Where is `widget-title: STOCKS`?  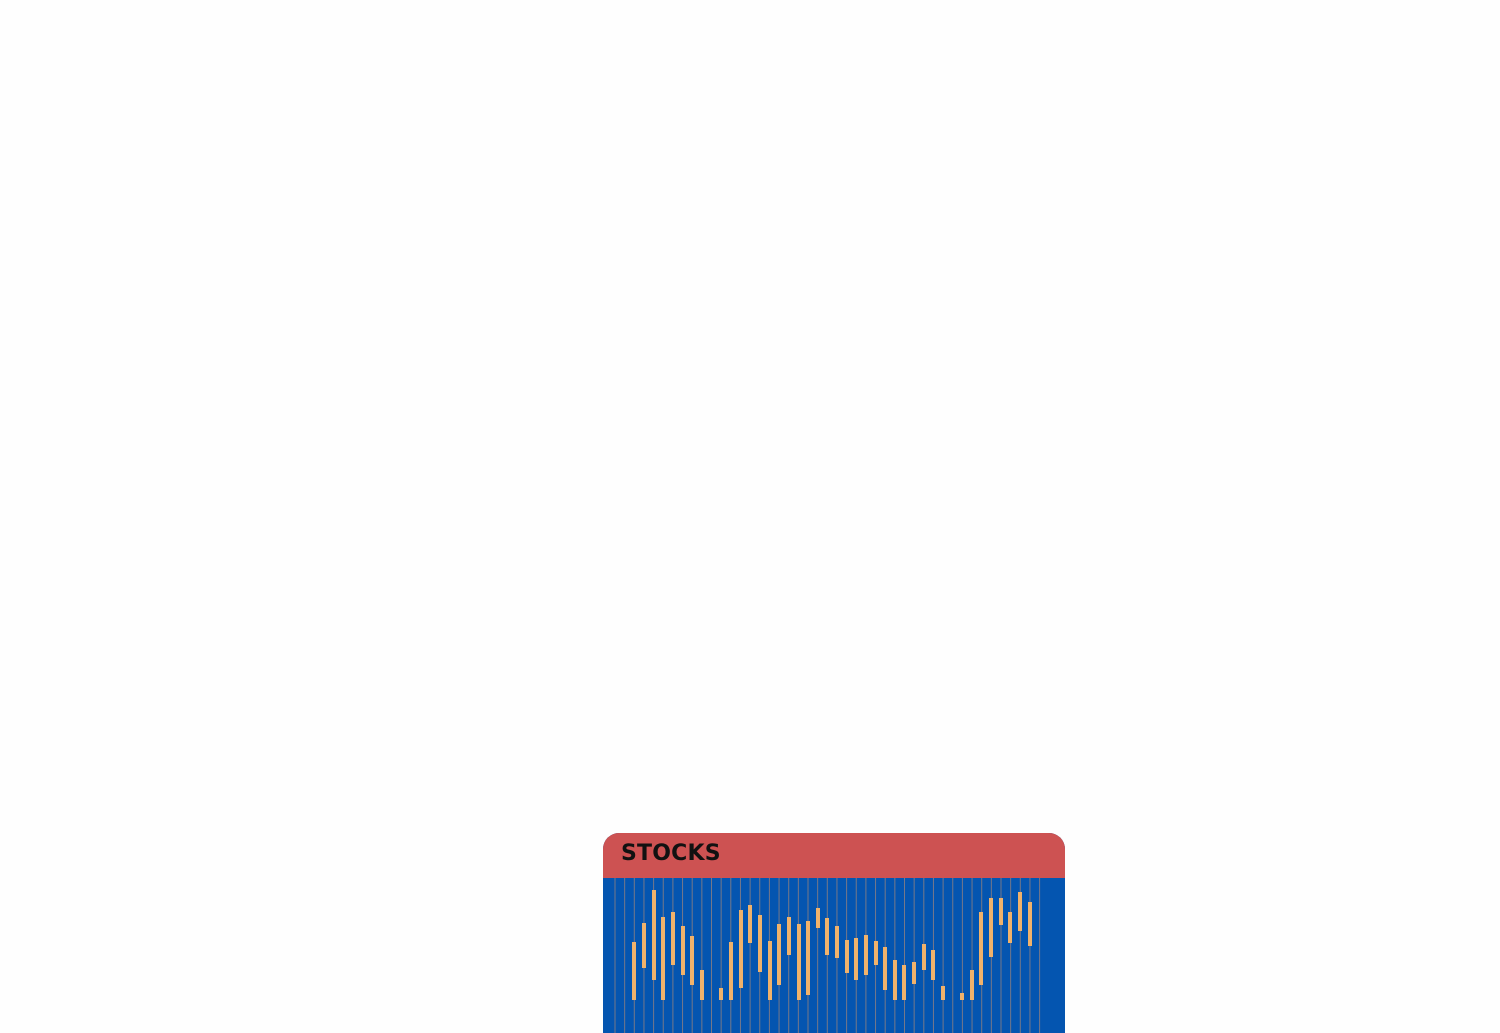 widget-title: STOCKS is located at coordinates (671, 853).